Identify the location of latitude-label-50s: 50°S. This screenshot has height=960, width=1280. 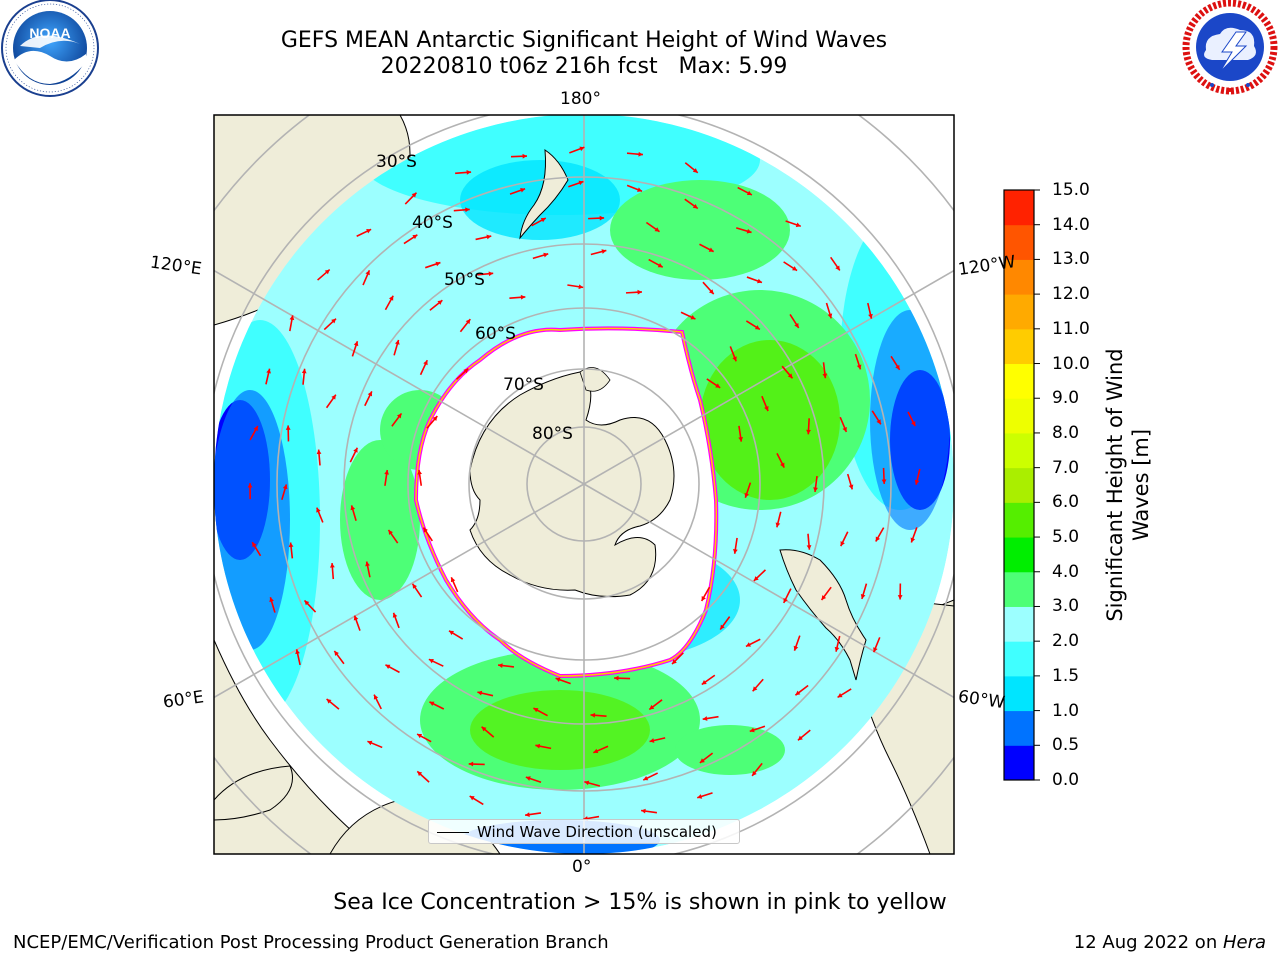
(464, 280).